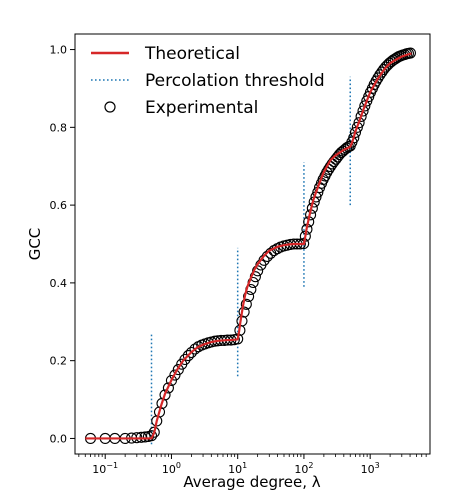  I want to click on y-tick-label: 0.6, so click(59, 205).